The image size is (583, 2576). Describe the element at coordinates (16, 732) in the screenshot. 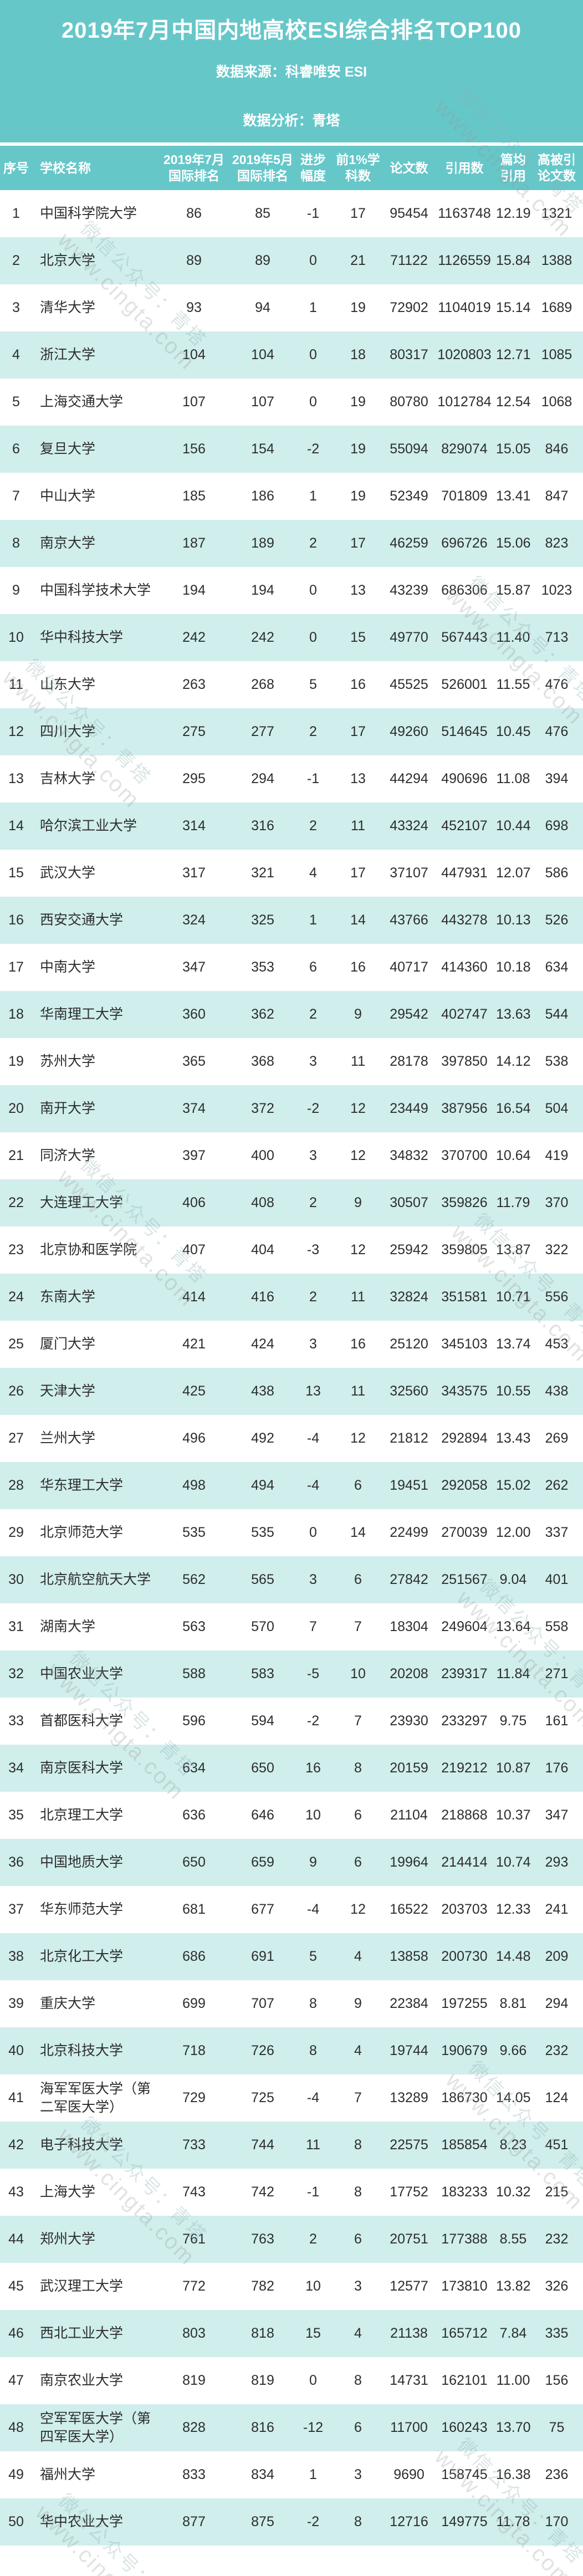

I see `cell-rank: 12` at that location.